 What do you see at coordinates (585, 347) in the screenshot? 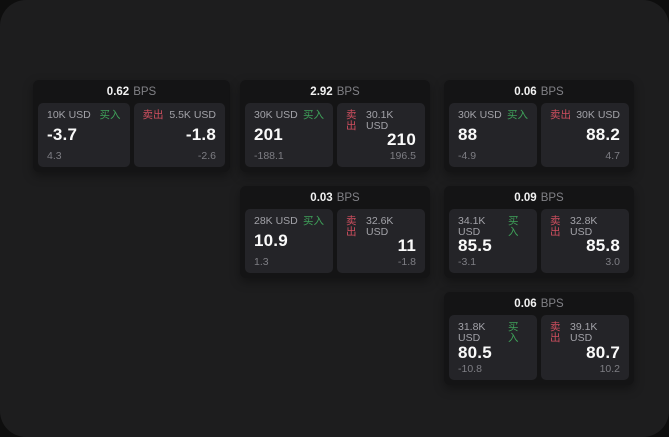
I see `sell-tile: 卖出 39.1K USD 80.7 10.2` at bounding box center [585, 347].